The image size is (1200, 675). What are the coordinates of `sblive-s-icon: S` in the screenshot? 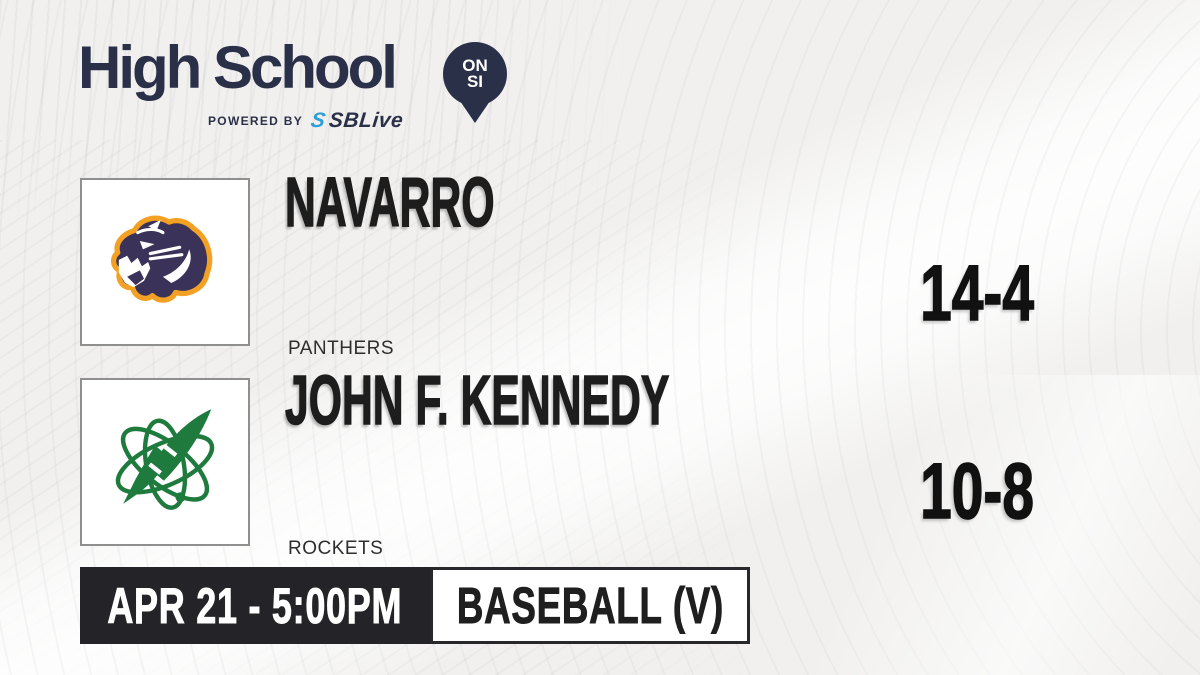 It's located at (318, 120).